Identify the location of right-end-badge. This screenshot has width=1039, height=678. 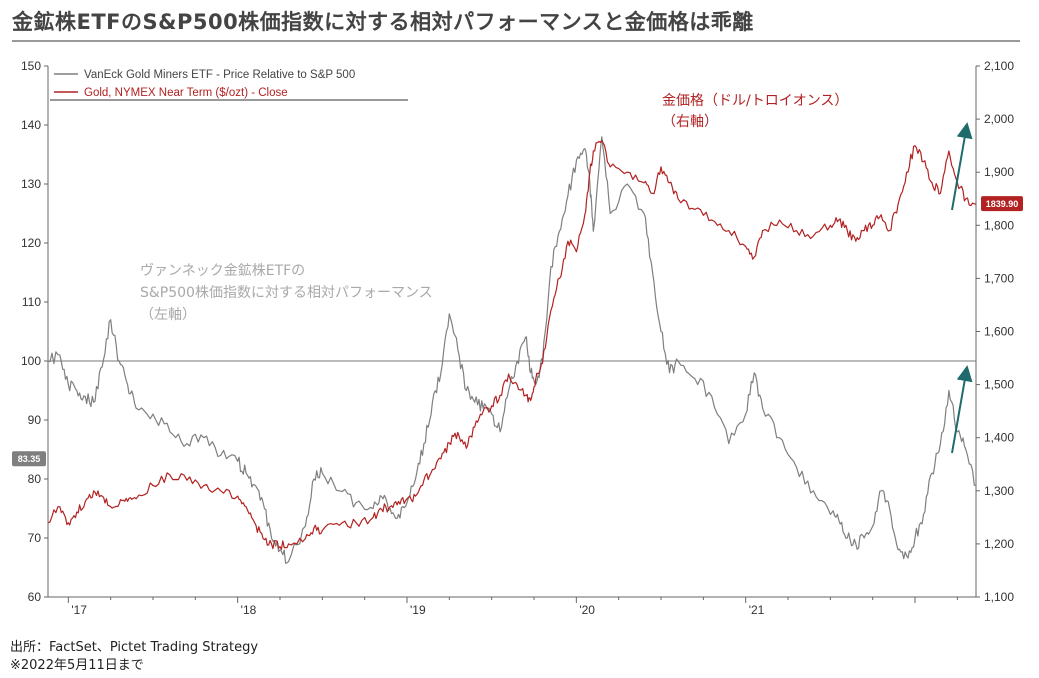
(1002, 204).